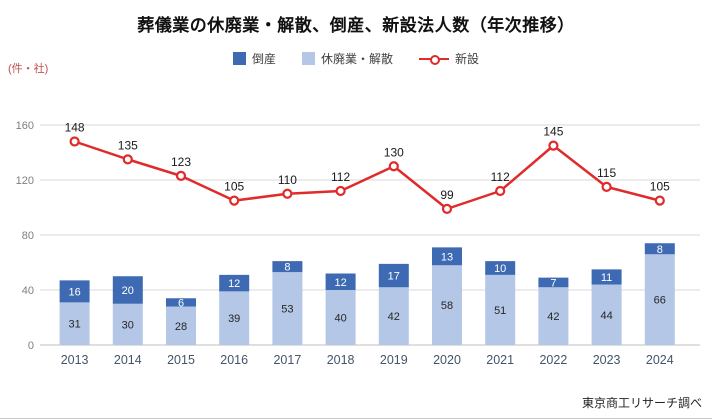 This screenshot has width=712, height=419. What do you see at coordinates (28, 236) in the screenshot?
I see `y-tick-label: 80` at bounding box center [28, 236].